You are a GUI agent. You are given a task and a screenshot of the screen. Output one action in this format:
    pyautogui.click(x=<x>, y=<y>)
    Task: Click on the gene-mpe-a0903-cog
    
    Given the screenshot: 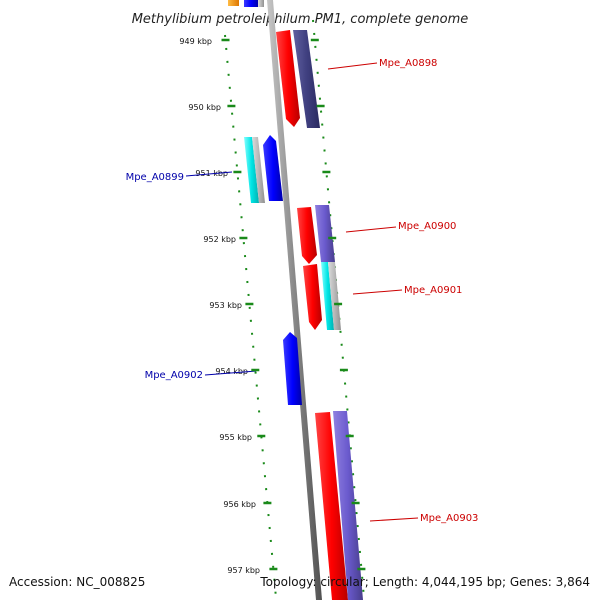 What is the action you would take?
    pyautogui.click(x=348, y=505)
    